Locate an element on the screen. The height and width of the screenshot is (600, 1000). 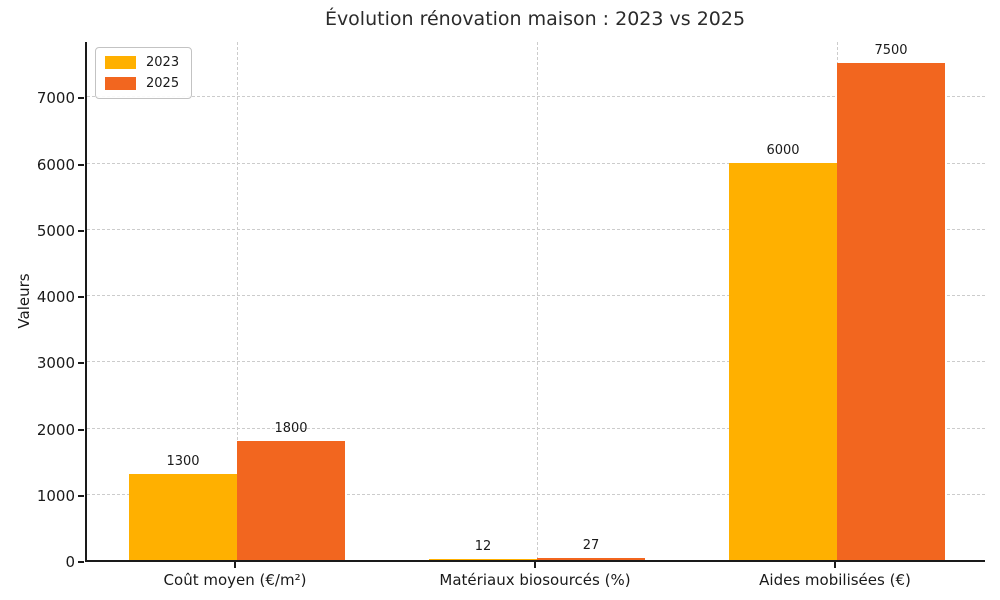
y-tick-label: 6000 is located at coordinates (55, 164).